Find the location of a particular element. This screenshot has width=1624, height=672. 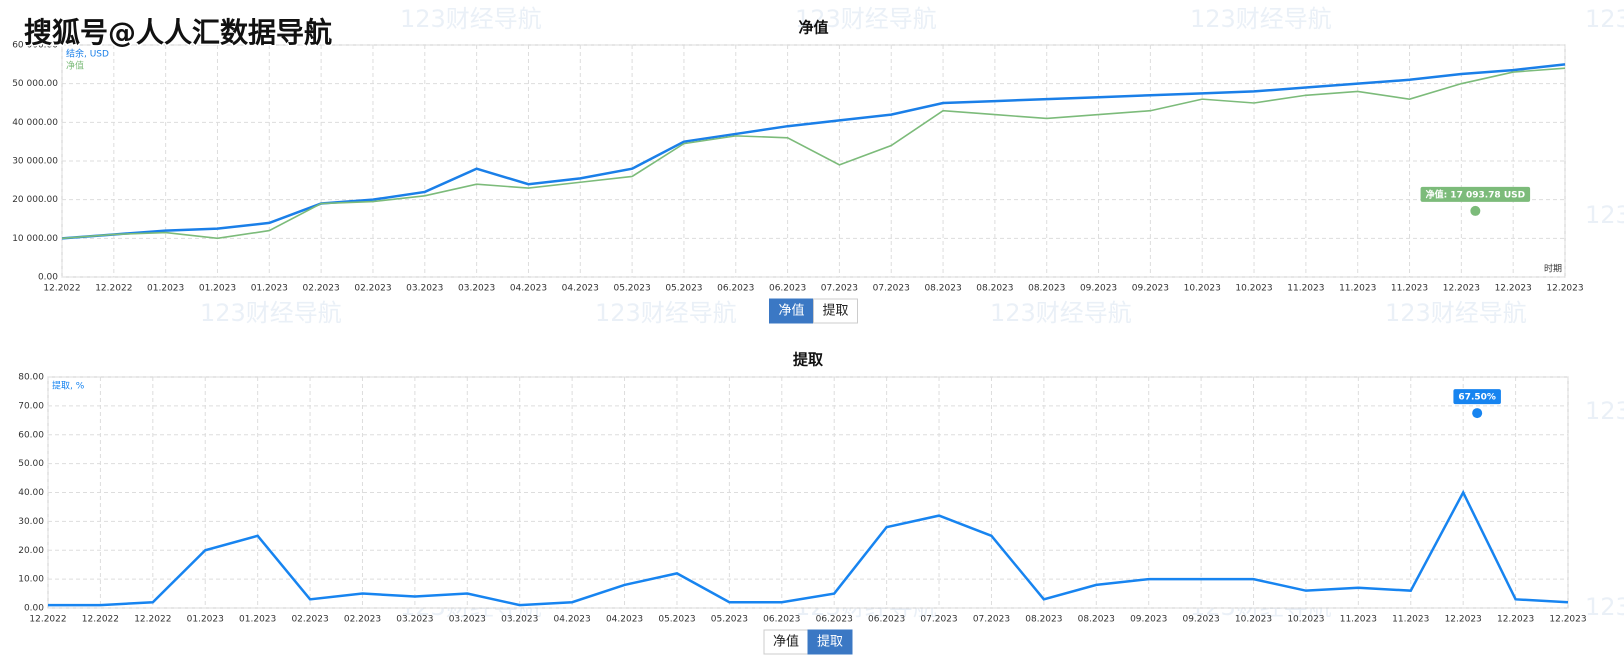

y-tick-label: 20 000.00 is located at coordinates (35, 200).